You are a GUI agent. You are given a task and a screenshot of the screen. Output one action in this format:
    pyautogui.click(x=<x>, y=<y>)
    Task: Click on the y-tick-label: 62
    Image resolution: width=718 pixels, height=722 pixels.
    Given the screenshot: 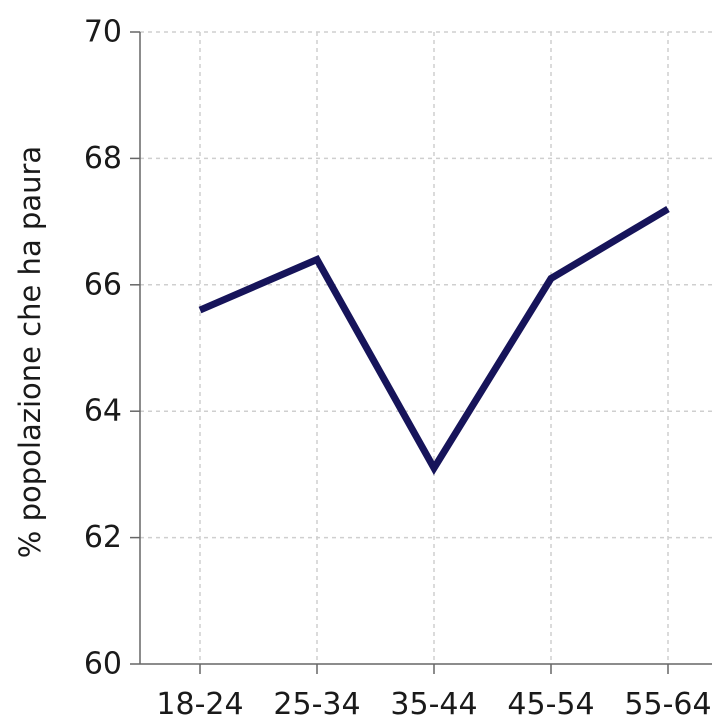 What is the action you would take?
    pyautogui.click(x=103, y=537)
    